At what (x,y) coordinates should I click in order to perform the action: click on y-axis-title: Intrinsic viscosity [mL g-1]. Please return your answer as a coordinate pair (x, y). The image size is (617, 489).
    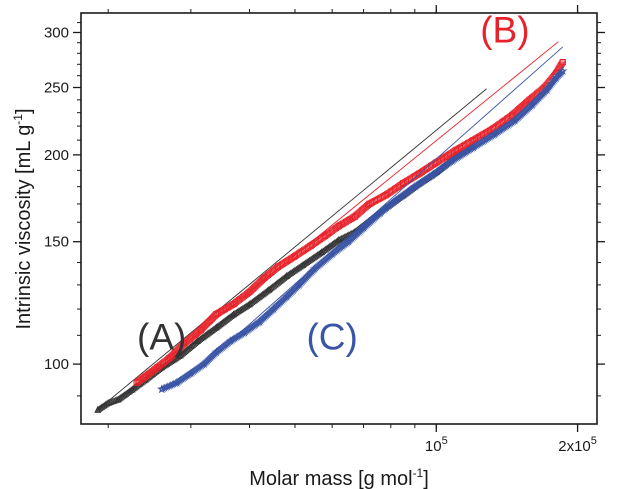
    Looking at the image, I should click on (23, 218).